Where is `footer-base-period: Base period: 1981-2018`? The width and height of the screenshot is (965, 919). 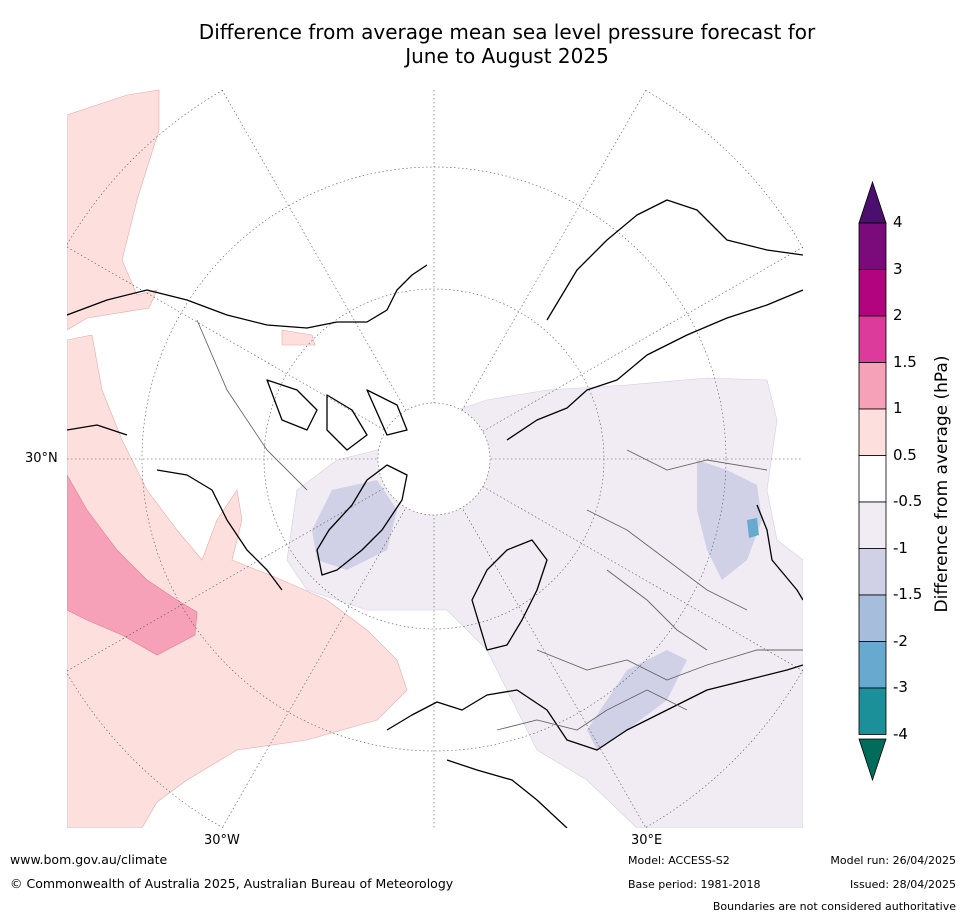 footer-base-period: Base period: 1981-2018 is located at coordinates (694, 884).